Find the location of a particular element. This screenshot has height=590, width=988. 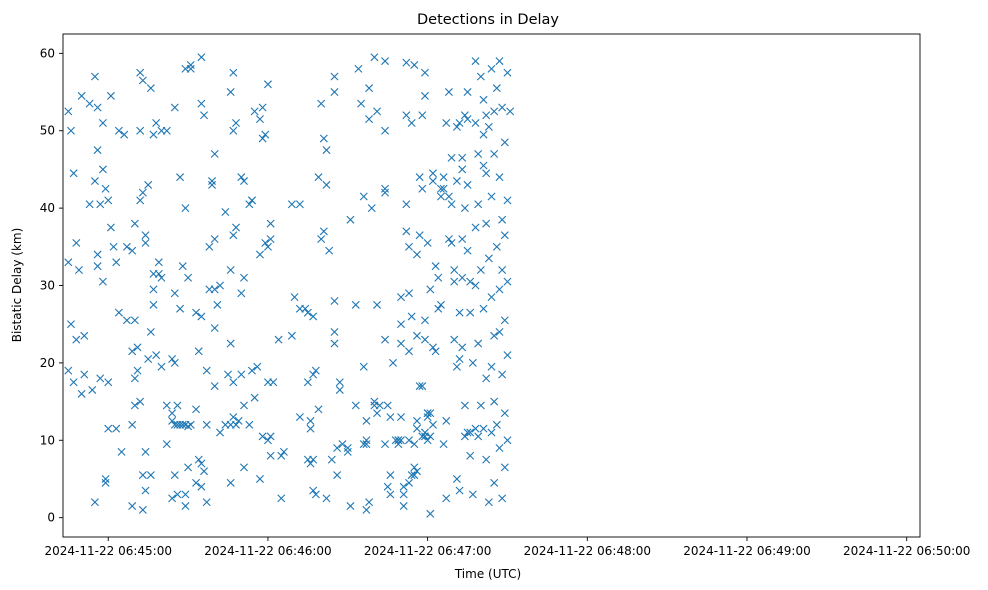

x-tick-label: 2024-11-22 06:49:00 is located at coordinates (746, 551).